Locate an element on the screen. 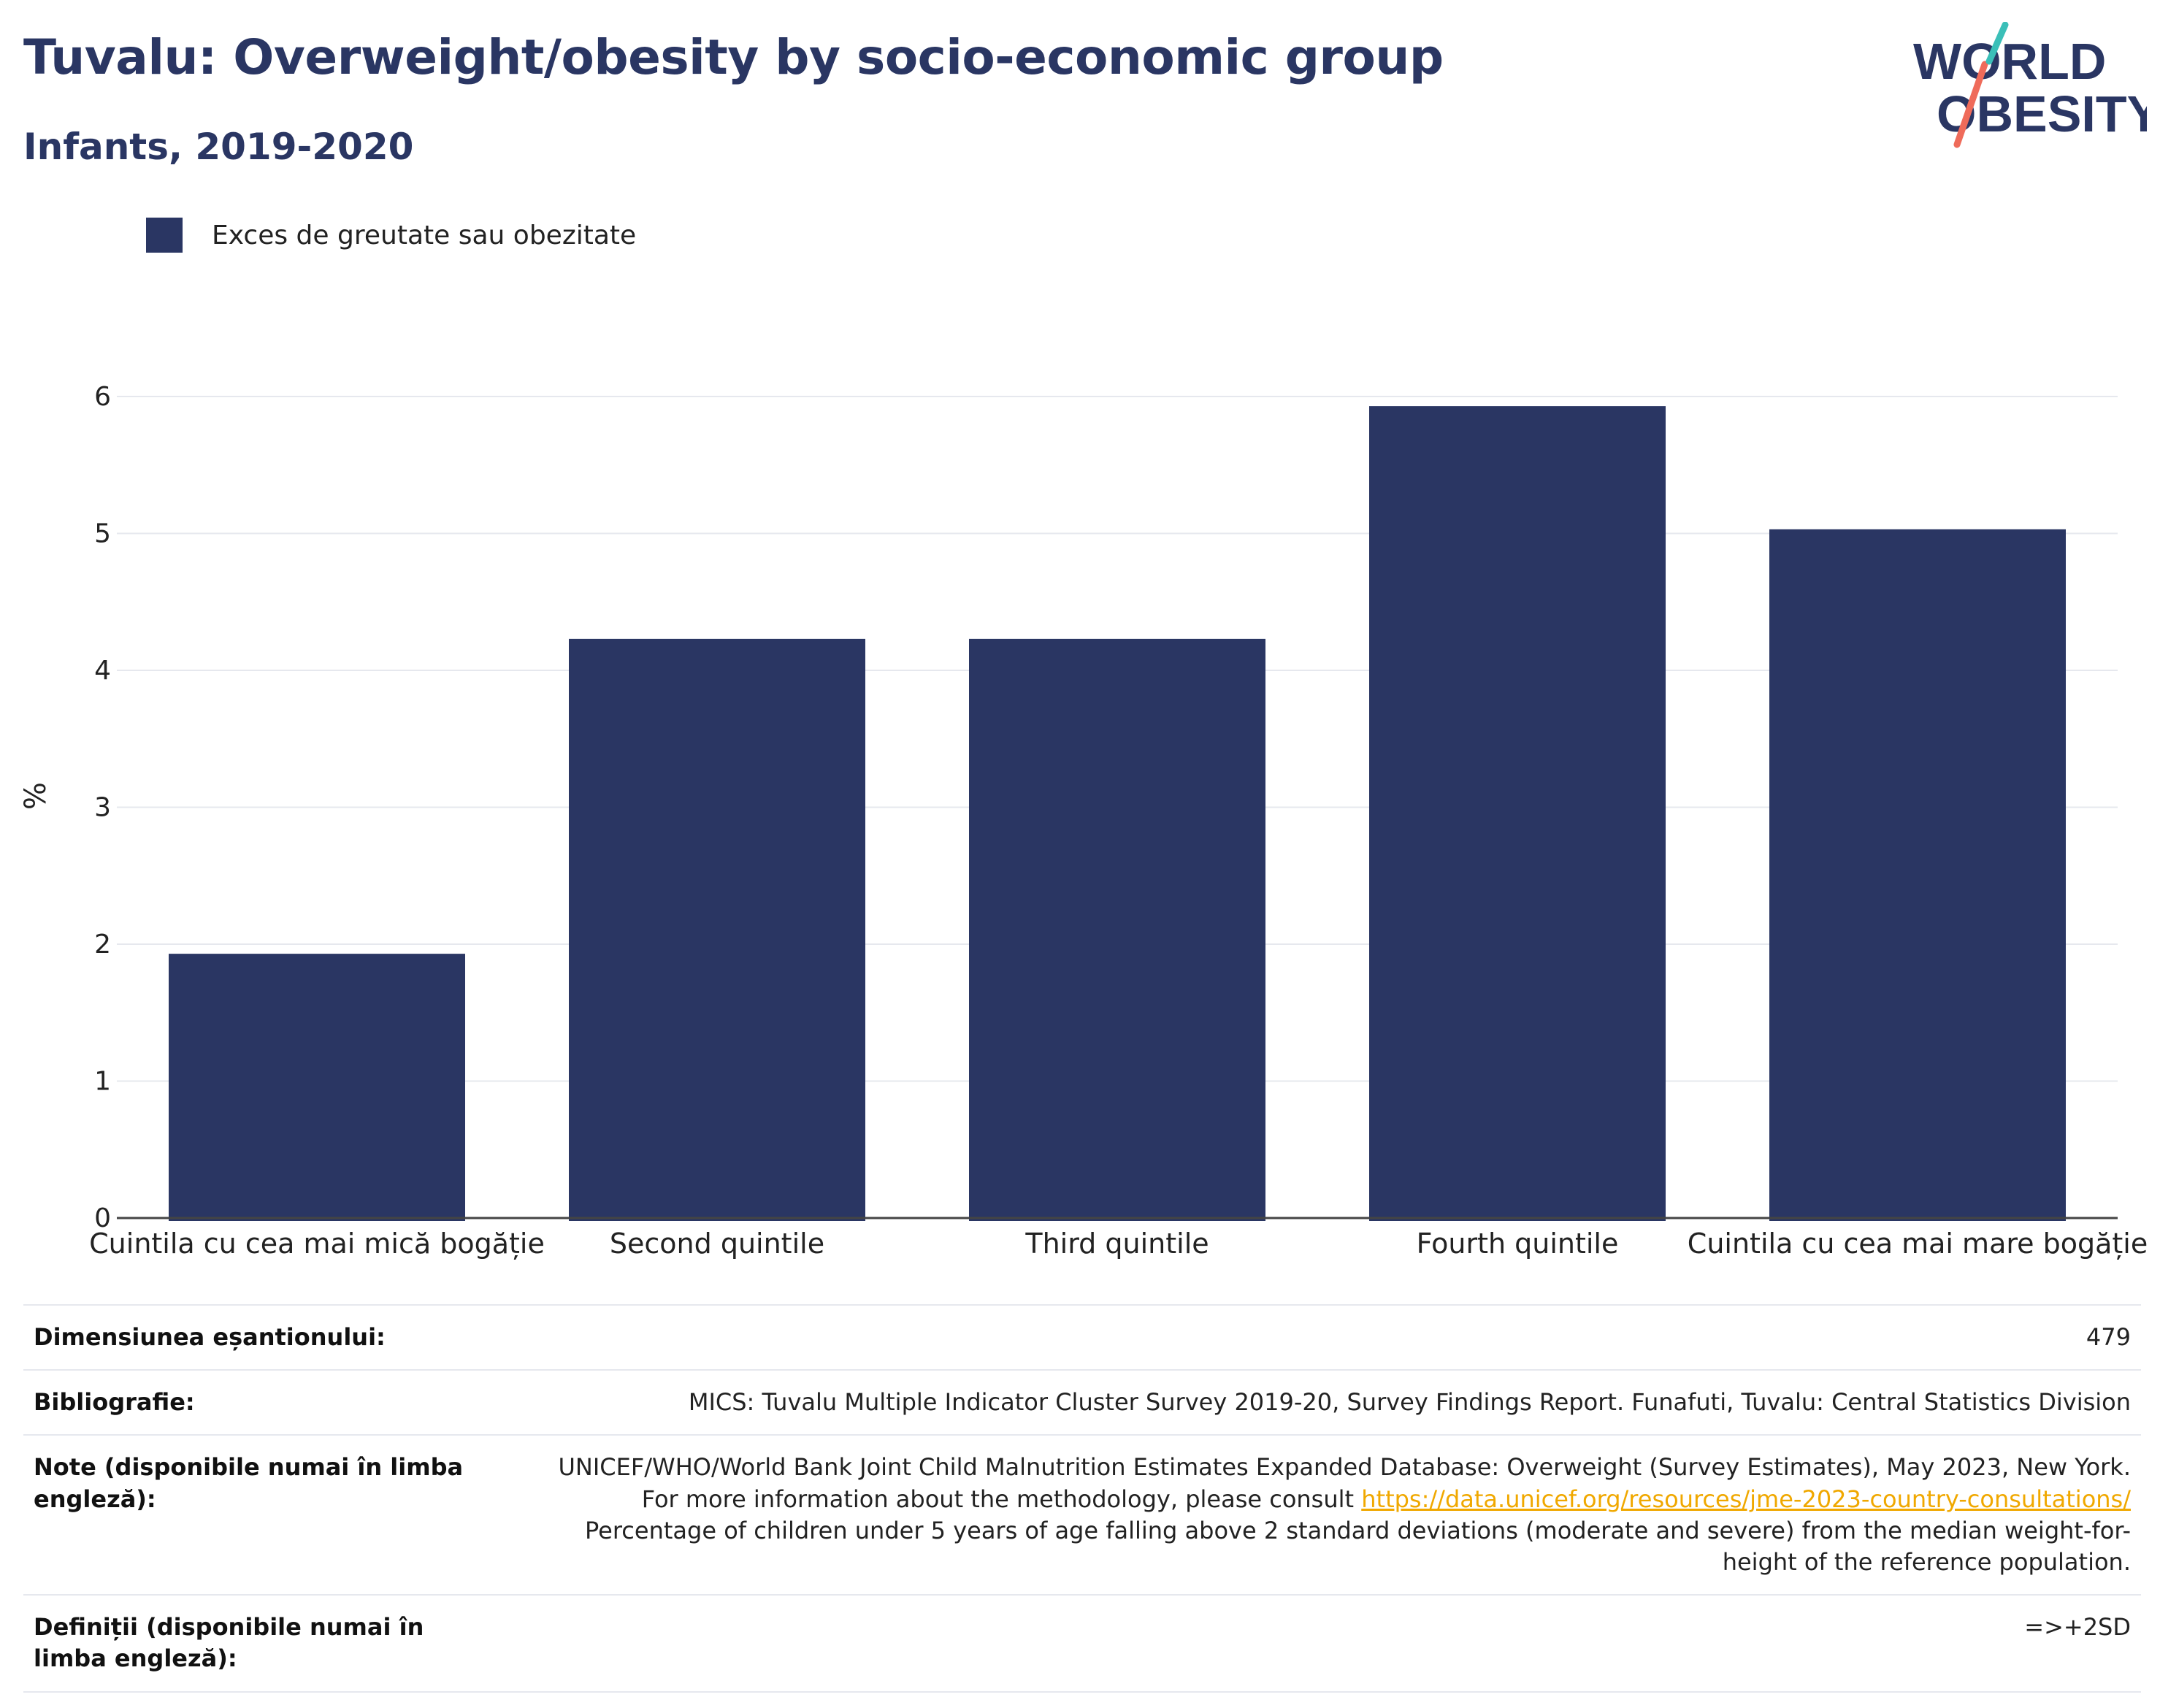 This screenshot has width=2160, height=1708. y-tick-label: 4 is located at coordinates (103, 671).